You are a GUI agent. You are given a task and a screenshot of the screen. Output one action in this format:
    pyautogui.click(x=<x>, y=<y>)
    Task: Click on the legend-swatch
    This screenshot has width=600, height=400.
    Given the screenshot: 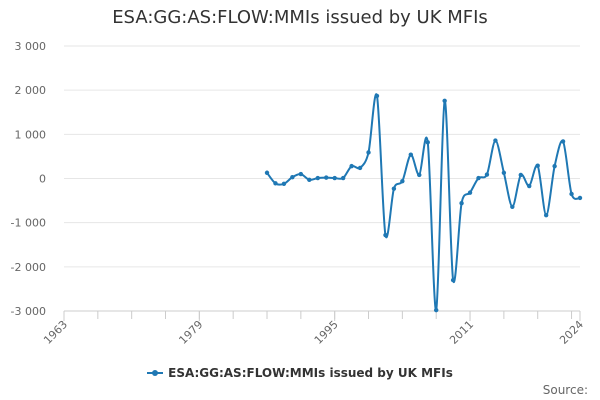 What is the action you would take?
    pyautogui.click(x=155, y=373)
    